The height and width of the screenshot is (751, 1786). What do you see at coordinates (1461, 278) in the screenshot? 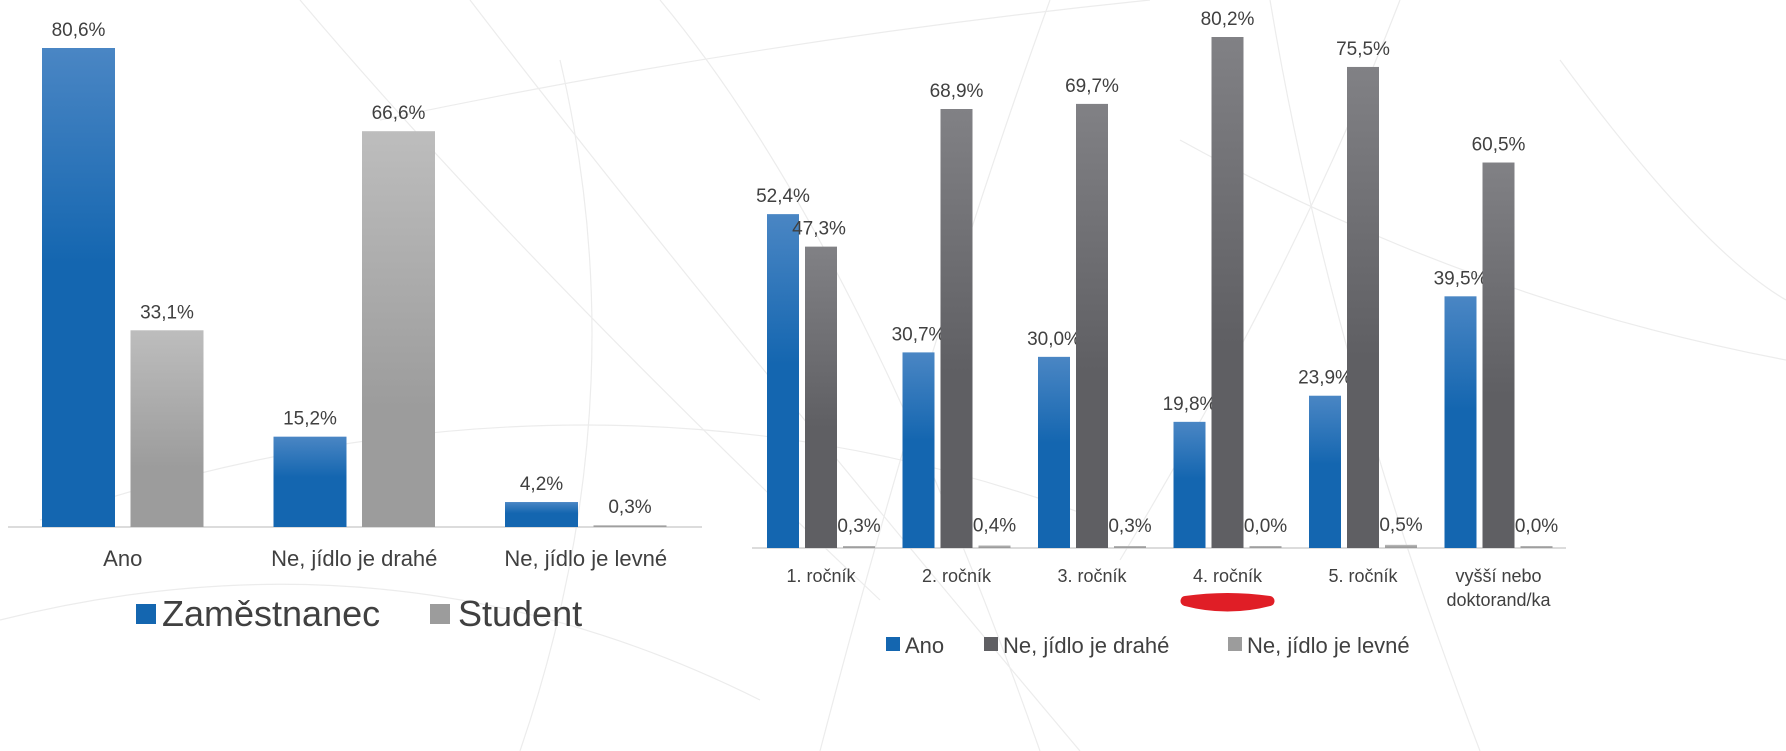
I see `data-label: 39,5%` at bounding box center [1461, 278].